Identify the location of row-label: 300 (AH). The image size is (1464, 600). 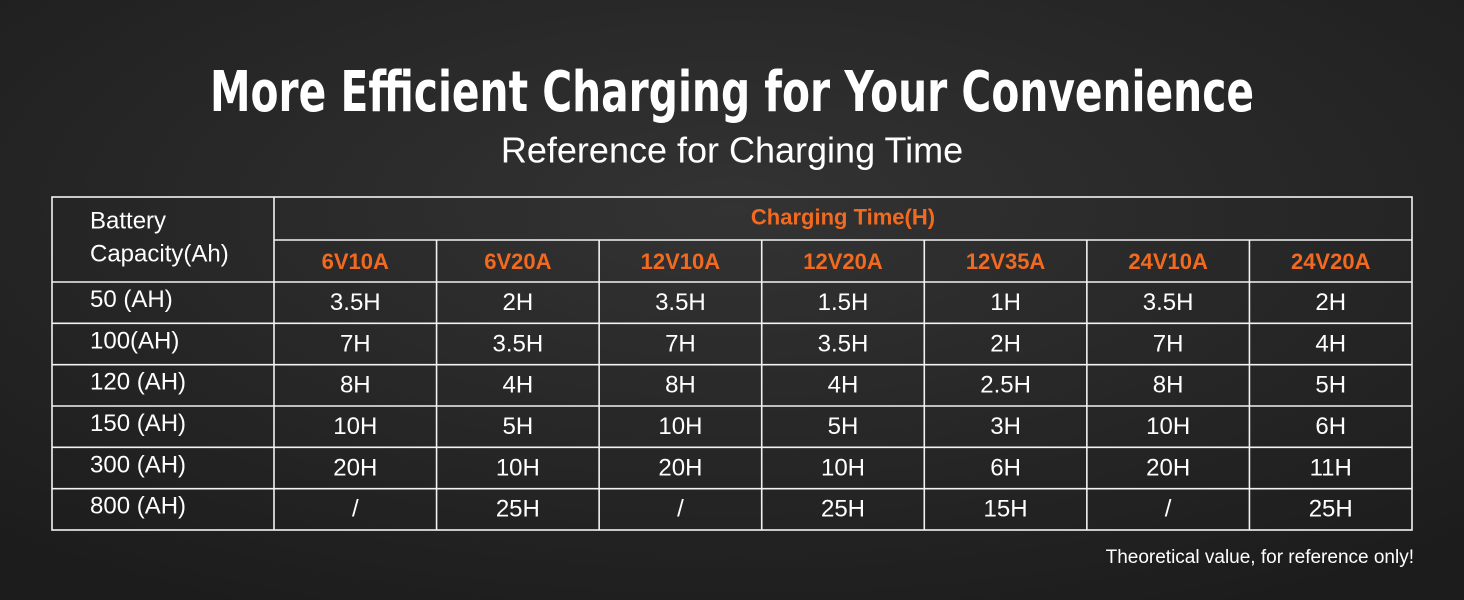
(138, 464).